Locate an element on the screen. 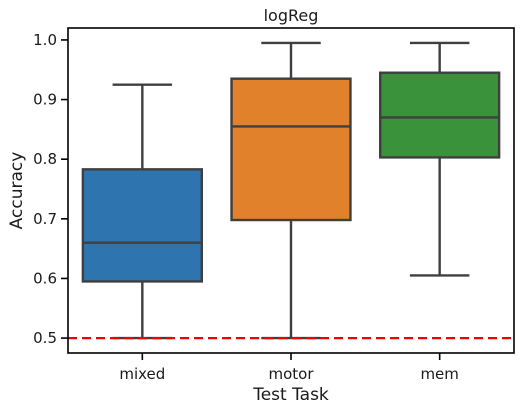 This screenshot has height=410, width=521. y-tick-label: 0.6 is located at coordinates (45, 278).